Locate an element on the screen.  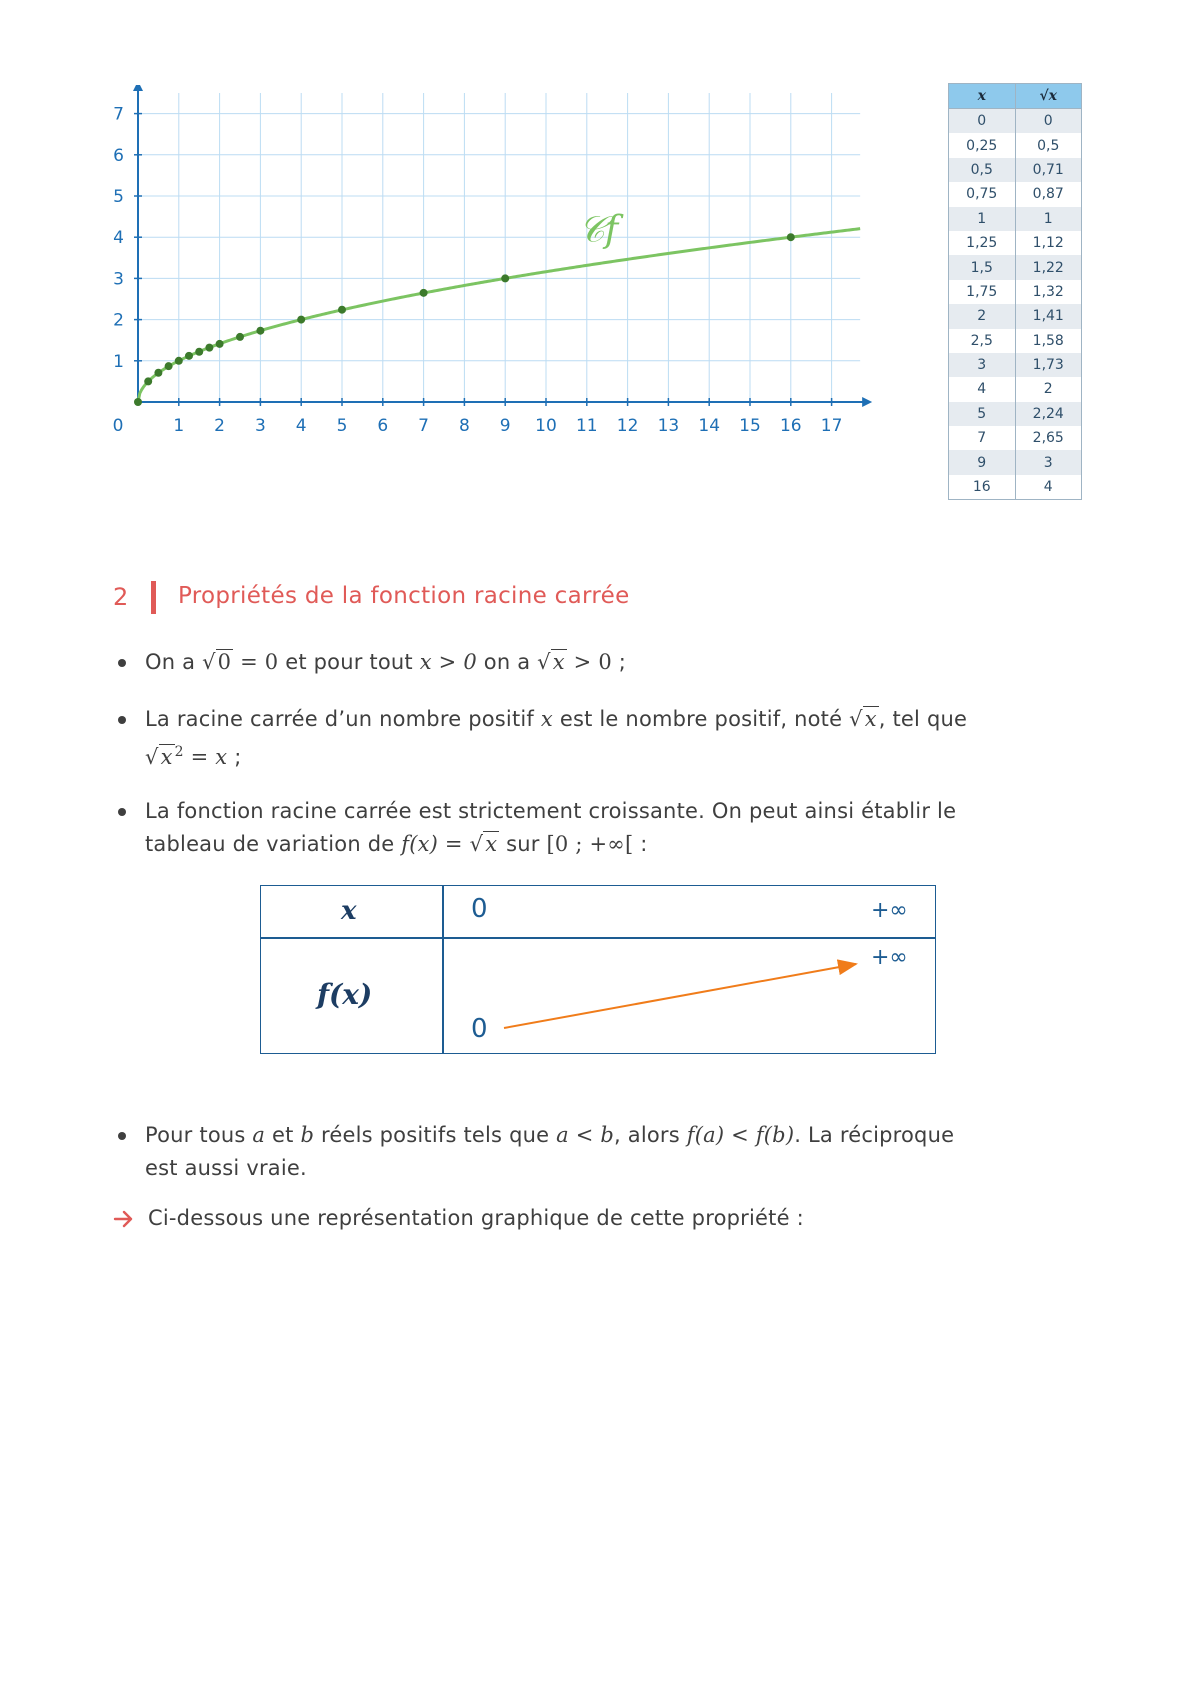
math: [0 ; +∞[ is located at coordinates (590, 844).